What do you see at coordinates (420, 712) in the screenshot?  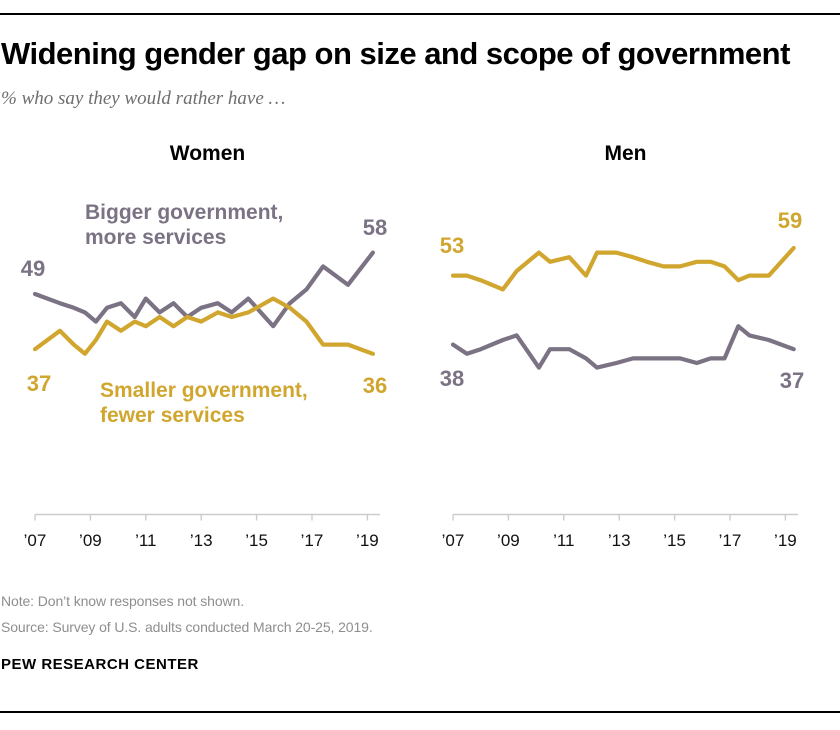 I see `bottom-divider` at bounding box center [420, 712].